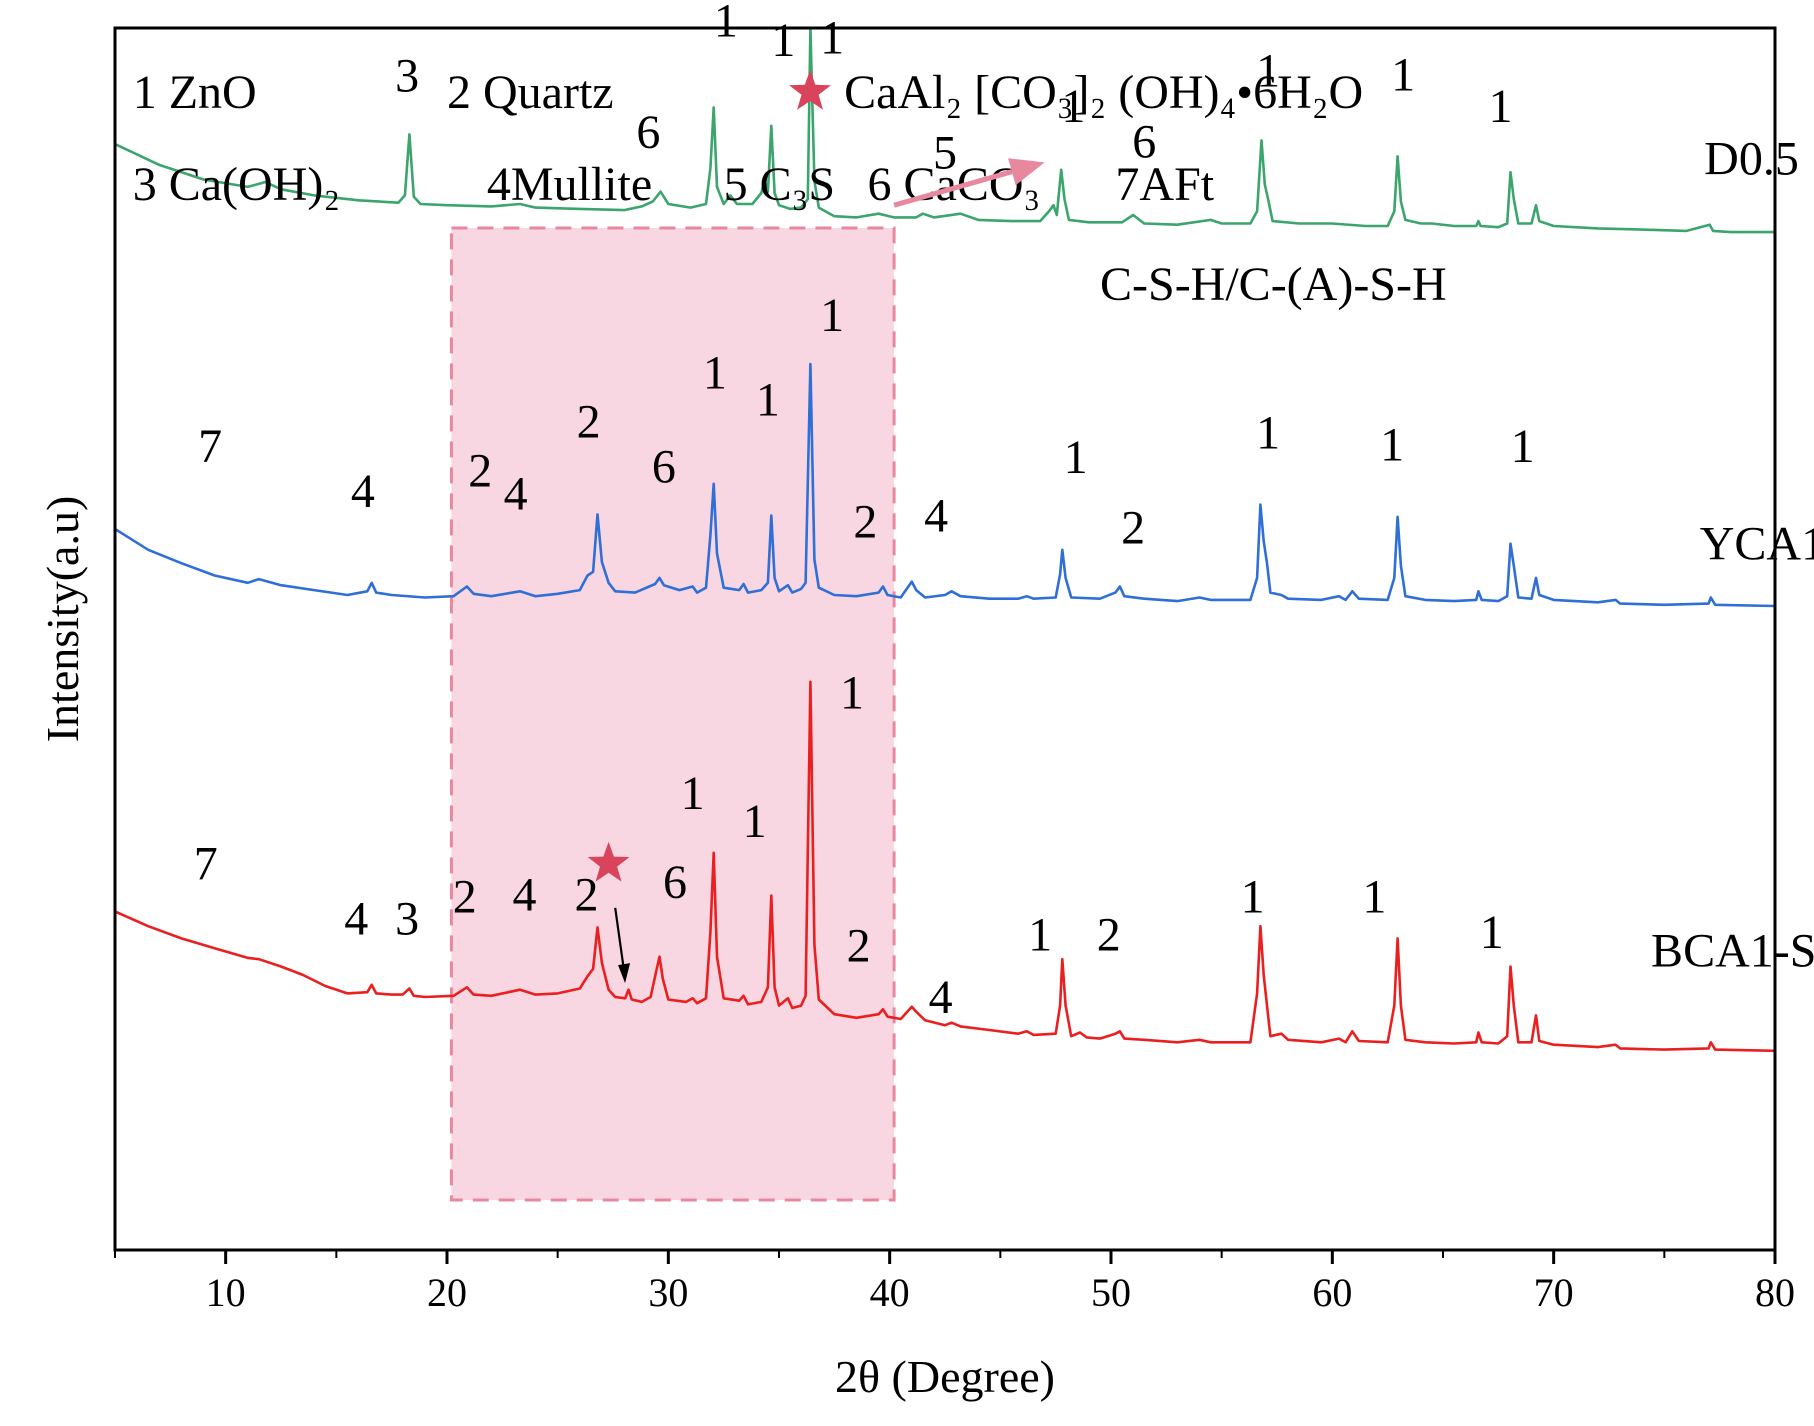  Describe the element at coordinates (226, 1292) in the screenshot. I see `x-tick-label: 10` at that location.